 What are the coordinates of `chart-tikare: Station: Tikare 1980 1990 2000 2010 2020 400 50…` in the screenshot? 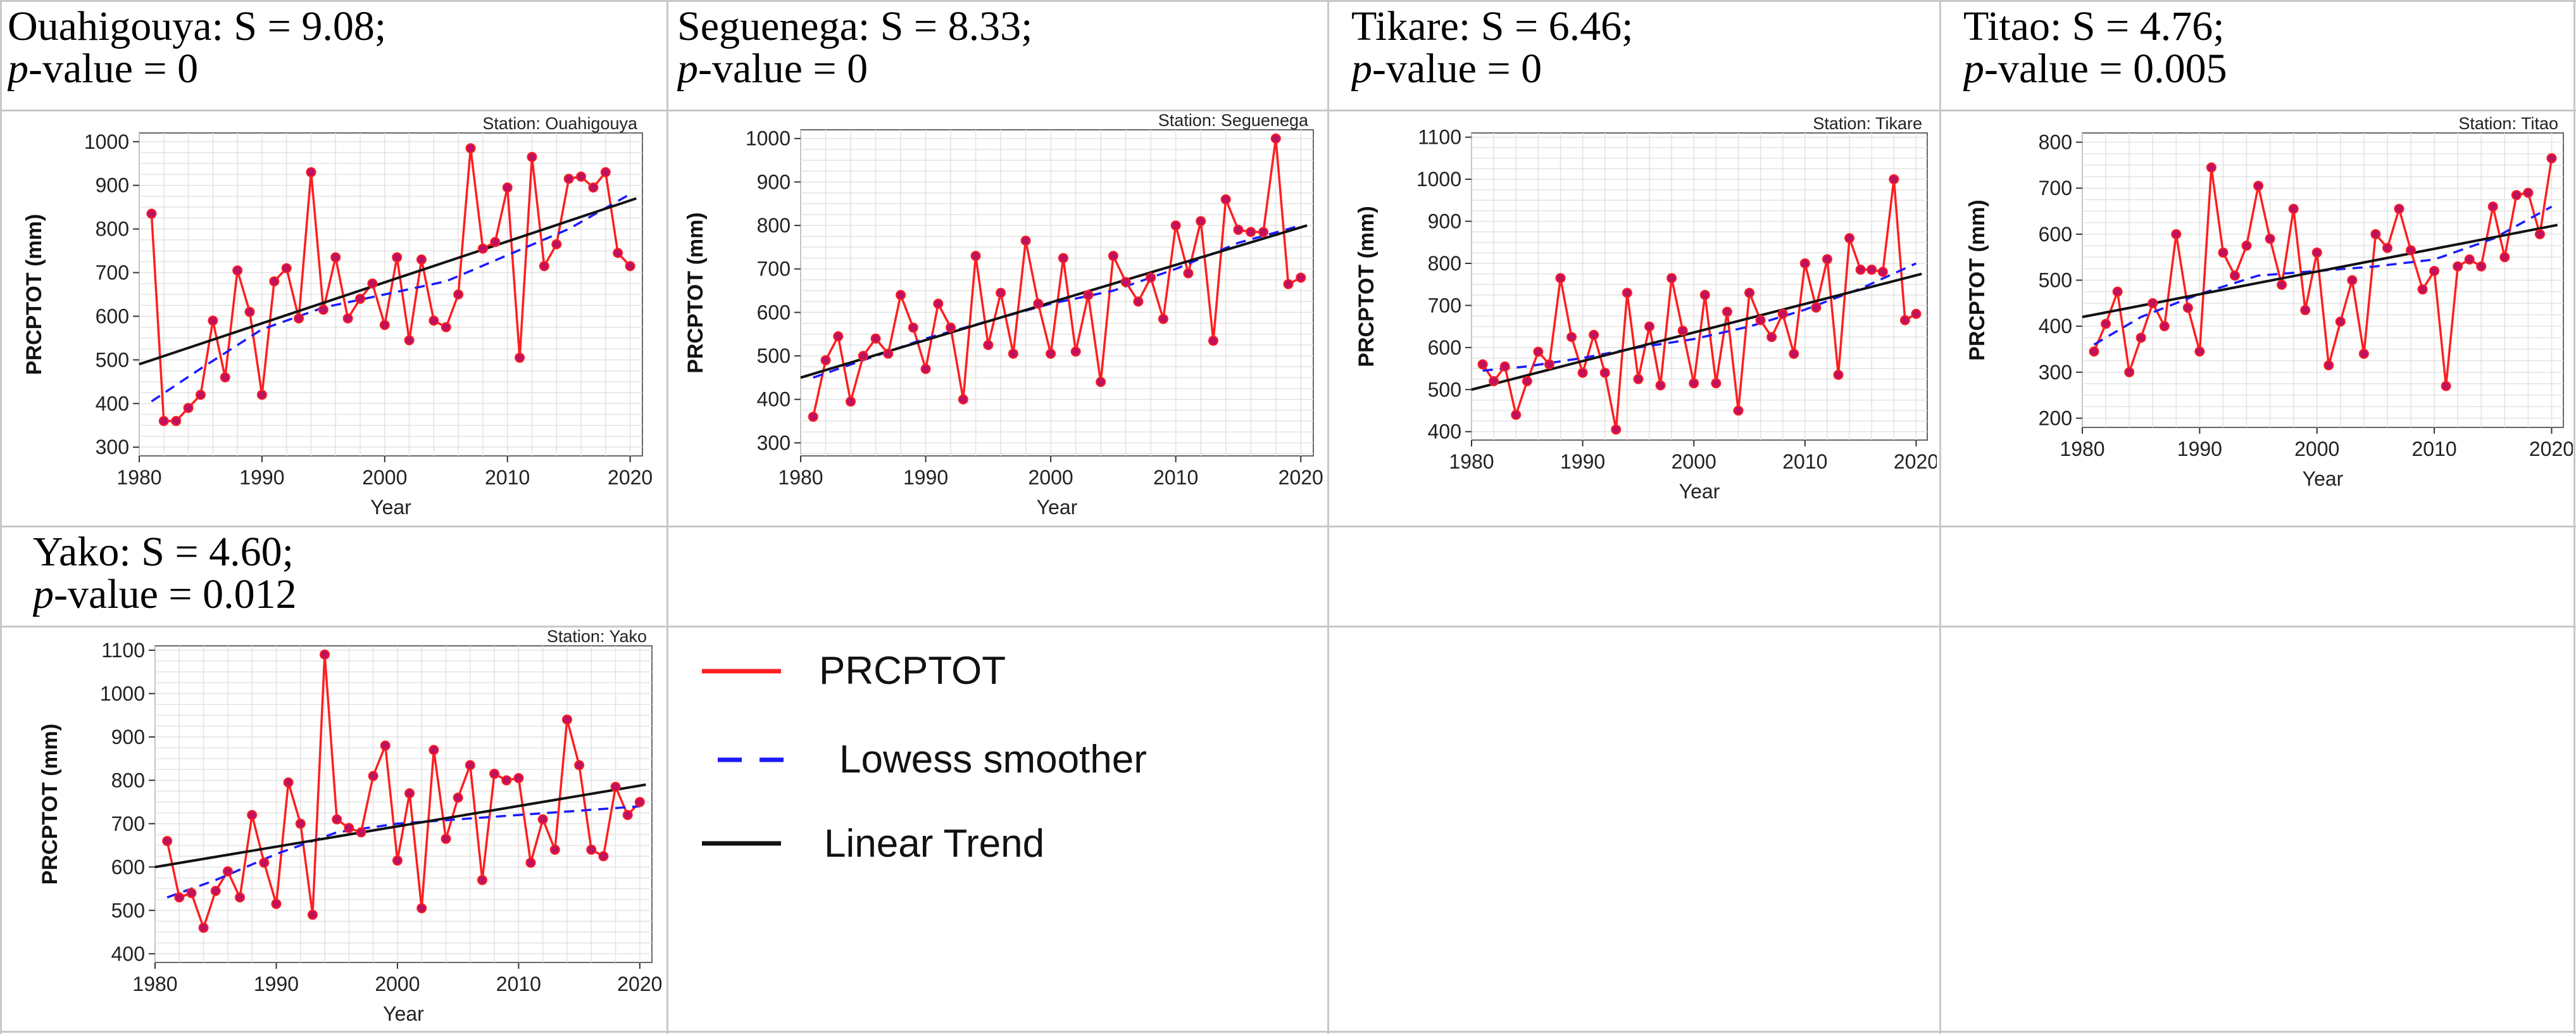 It's located at (1645, 309).